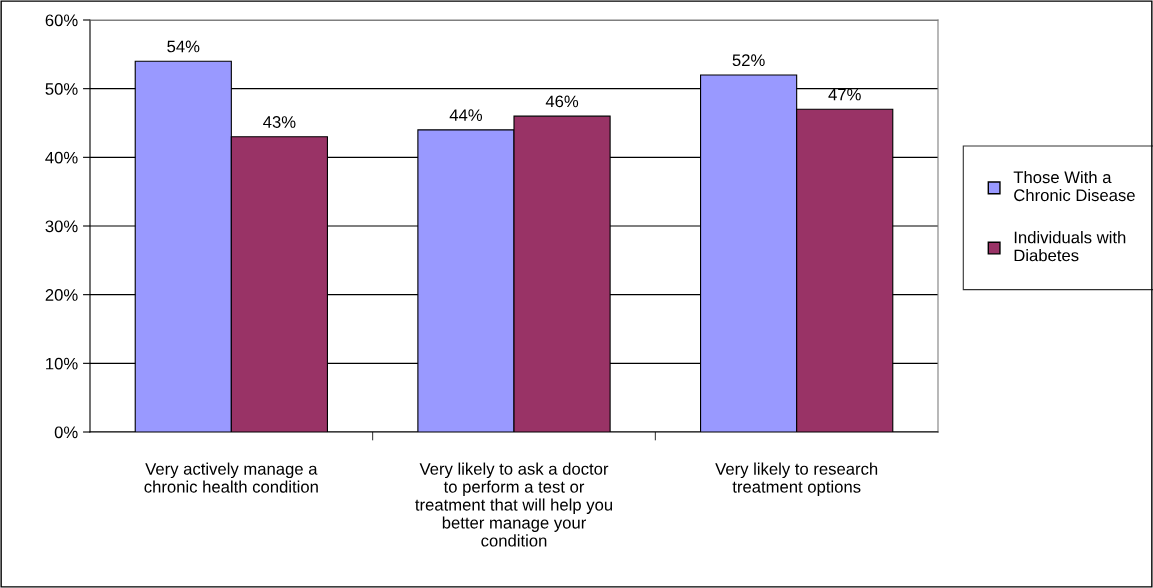  What do you see at coordinates (61, 226) in the screenshot?
I see `y-tick-label: 30%` at bounding box center [61, 226].